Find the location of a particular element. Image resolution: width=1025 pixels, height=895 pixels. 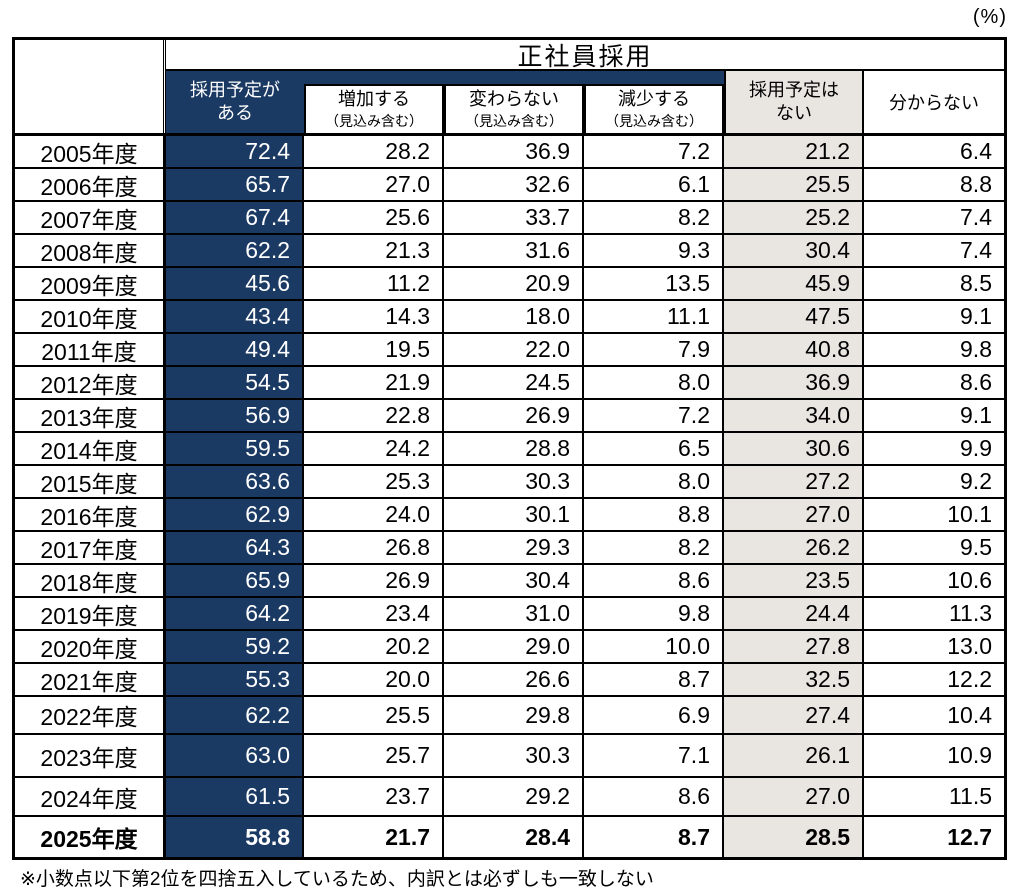

has-plans-value-cell: 58.8 is located at coordinates (235, 837).